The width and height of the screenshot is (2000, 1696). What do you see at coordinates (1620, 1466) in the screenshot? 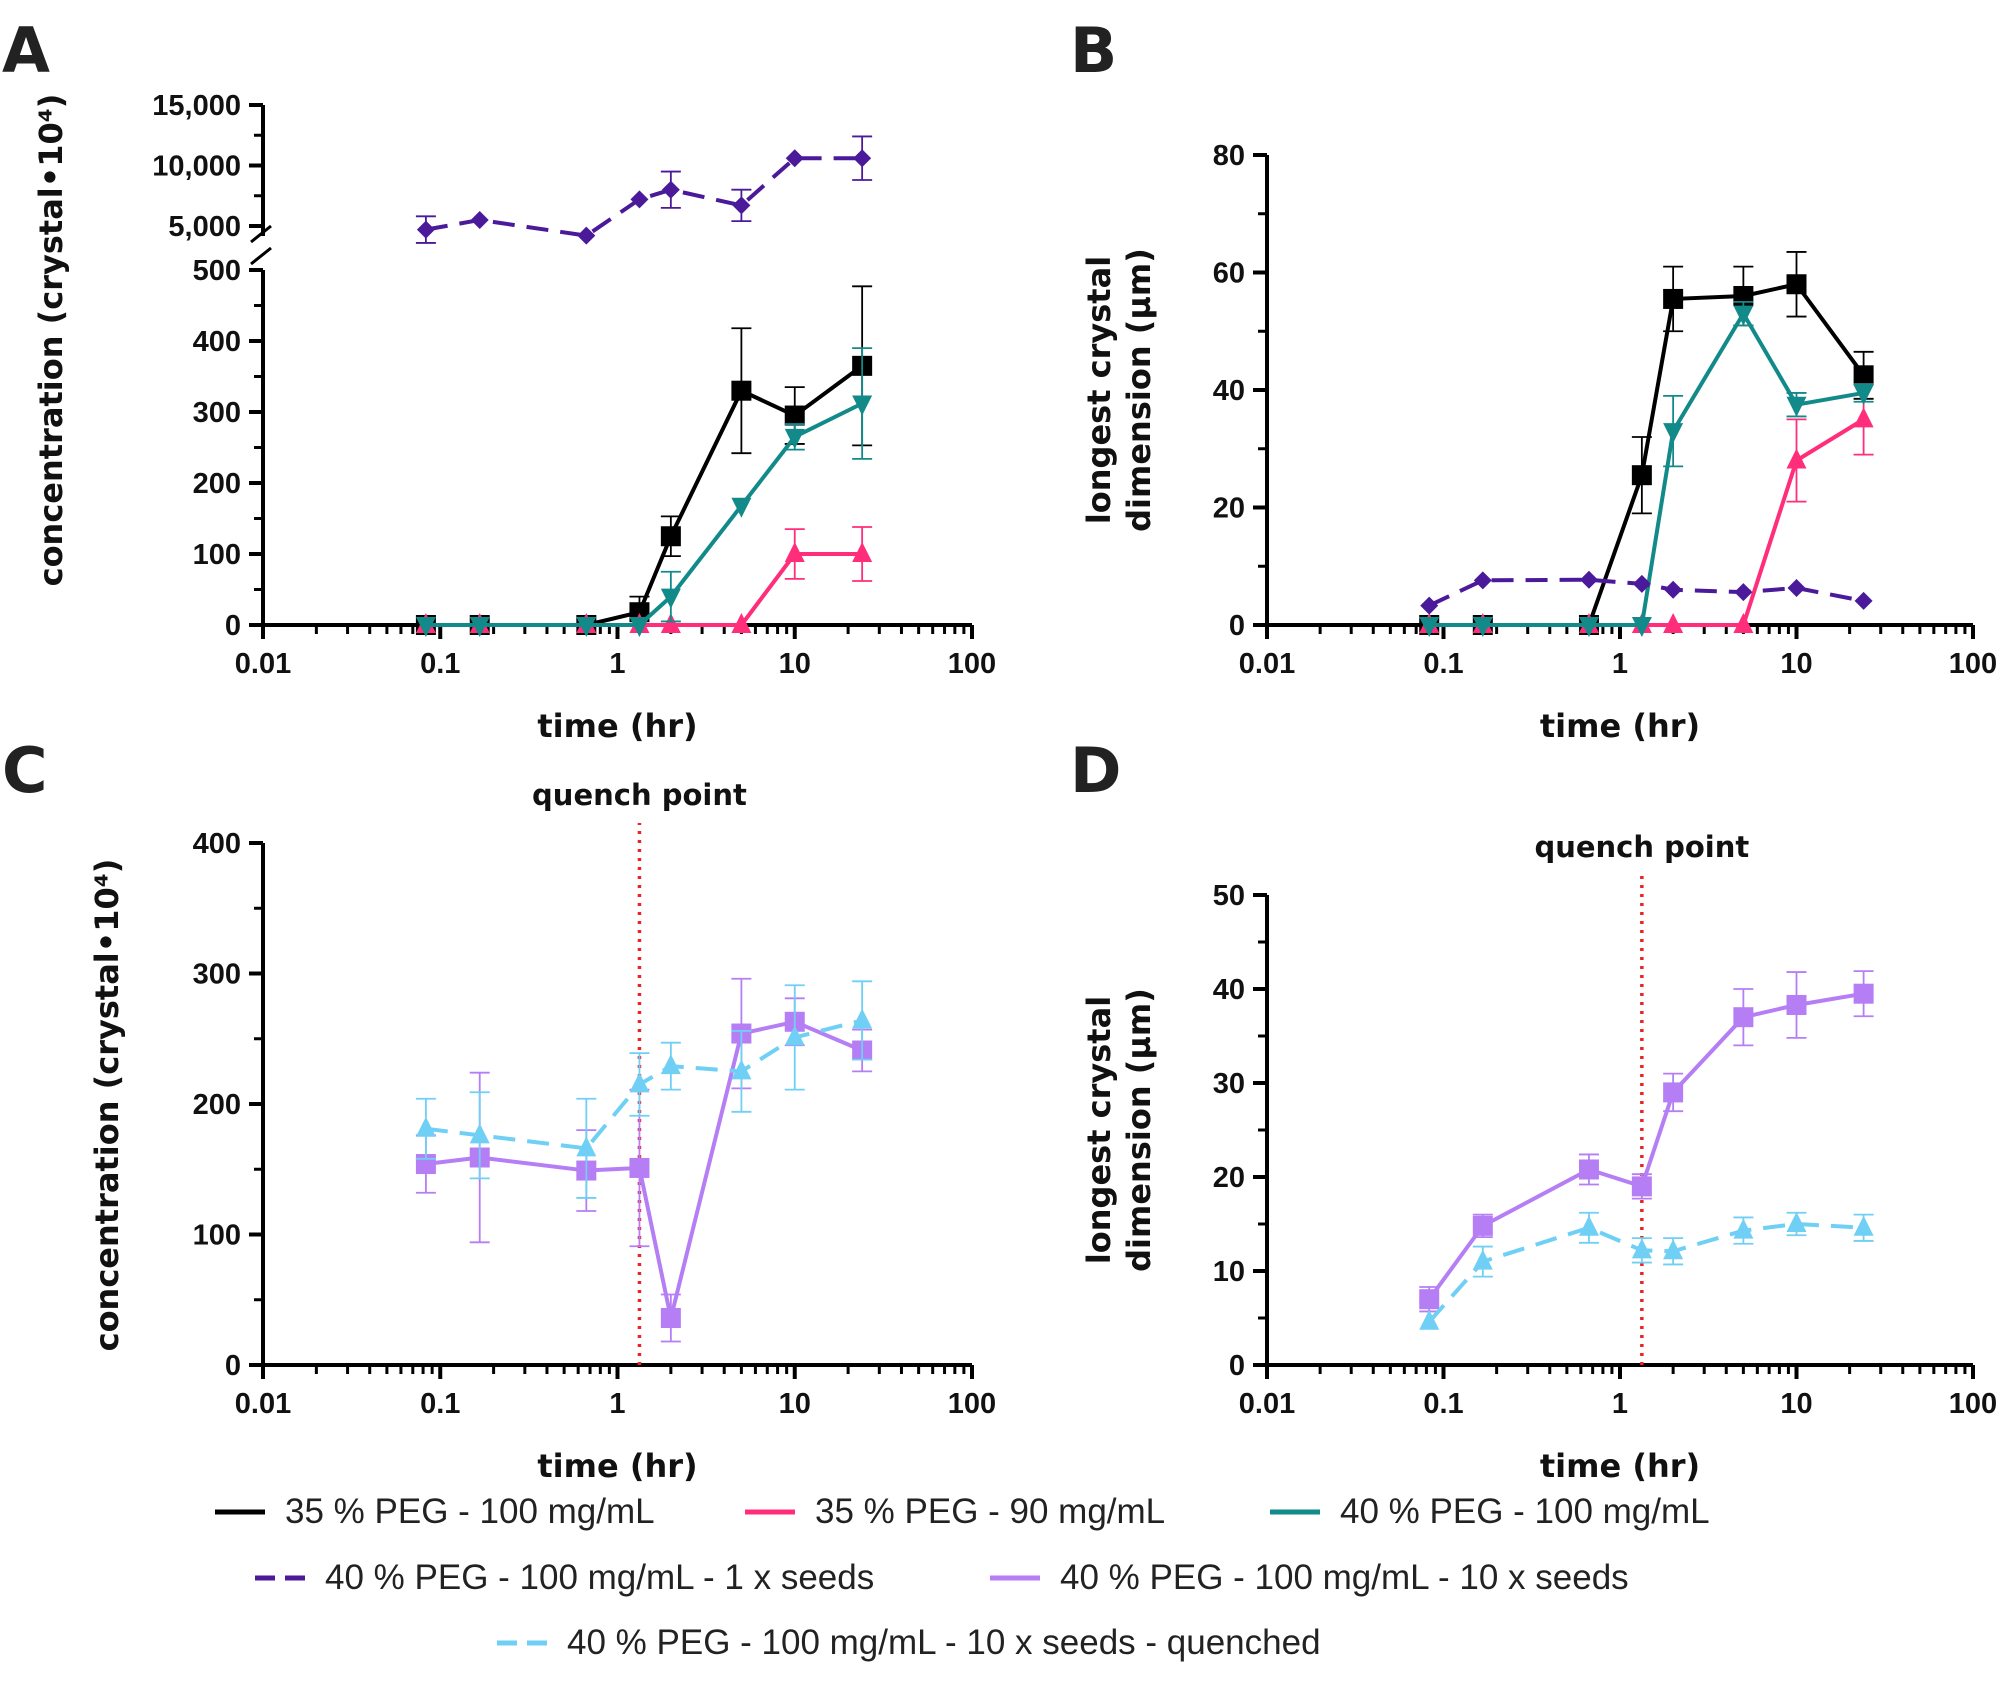
I see `panel-d-x-axis-title: time (hr)` at bounding box center [1620, 1466].